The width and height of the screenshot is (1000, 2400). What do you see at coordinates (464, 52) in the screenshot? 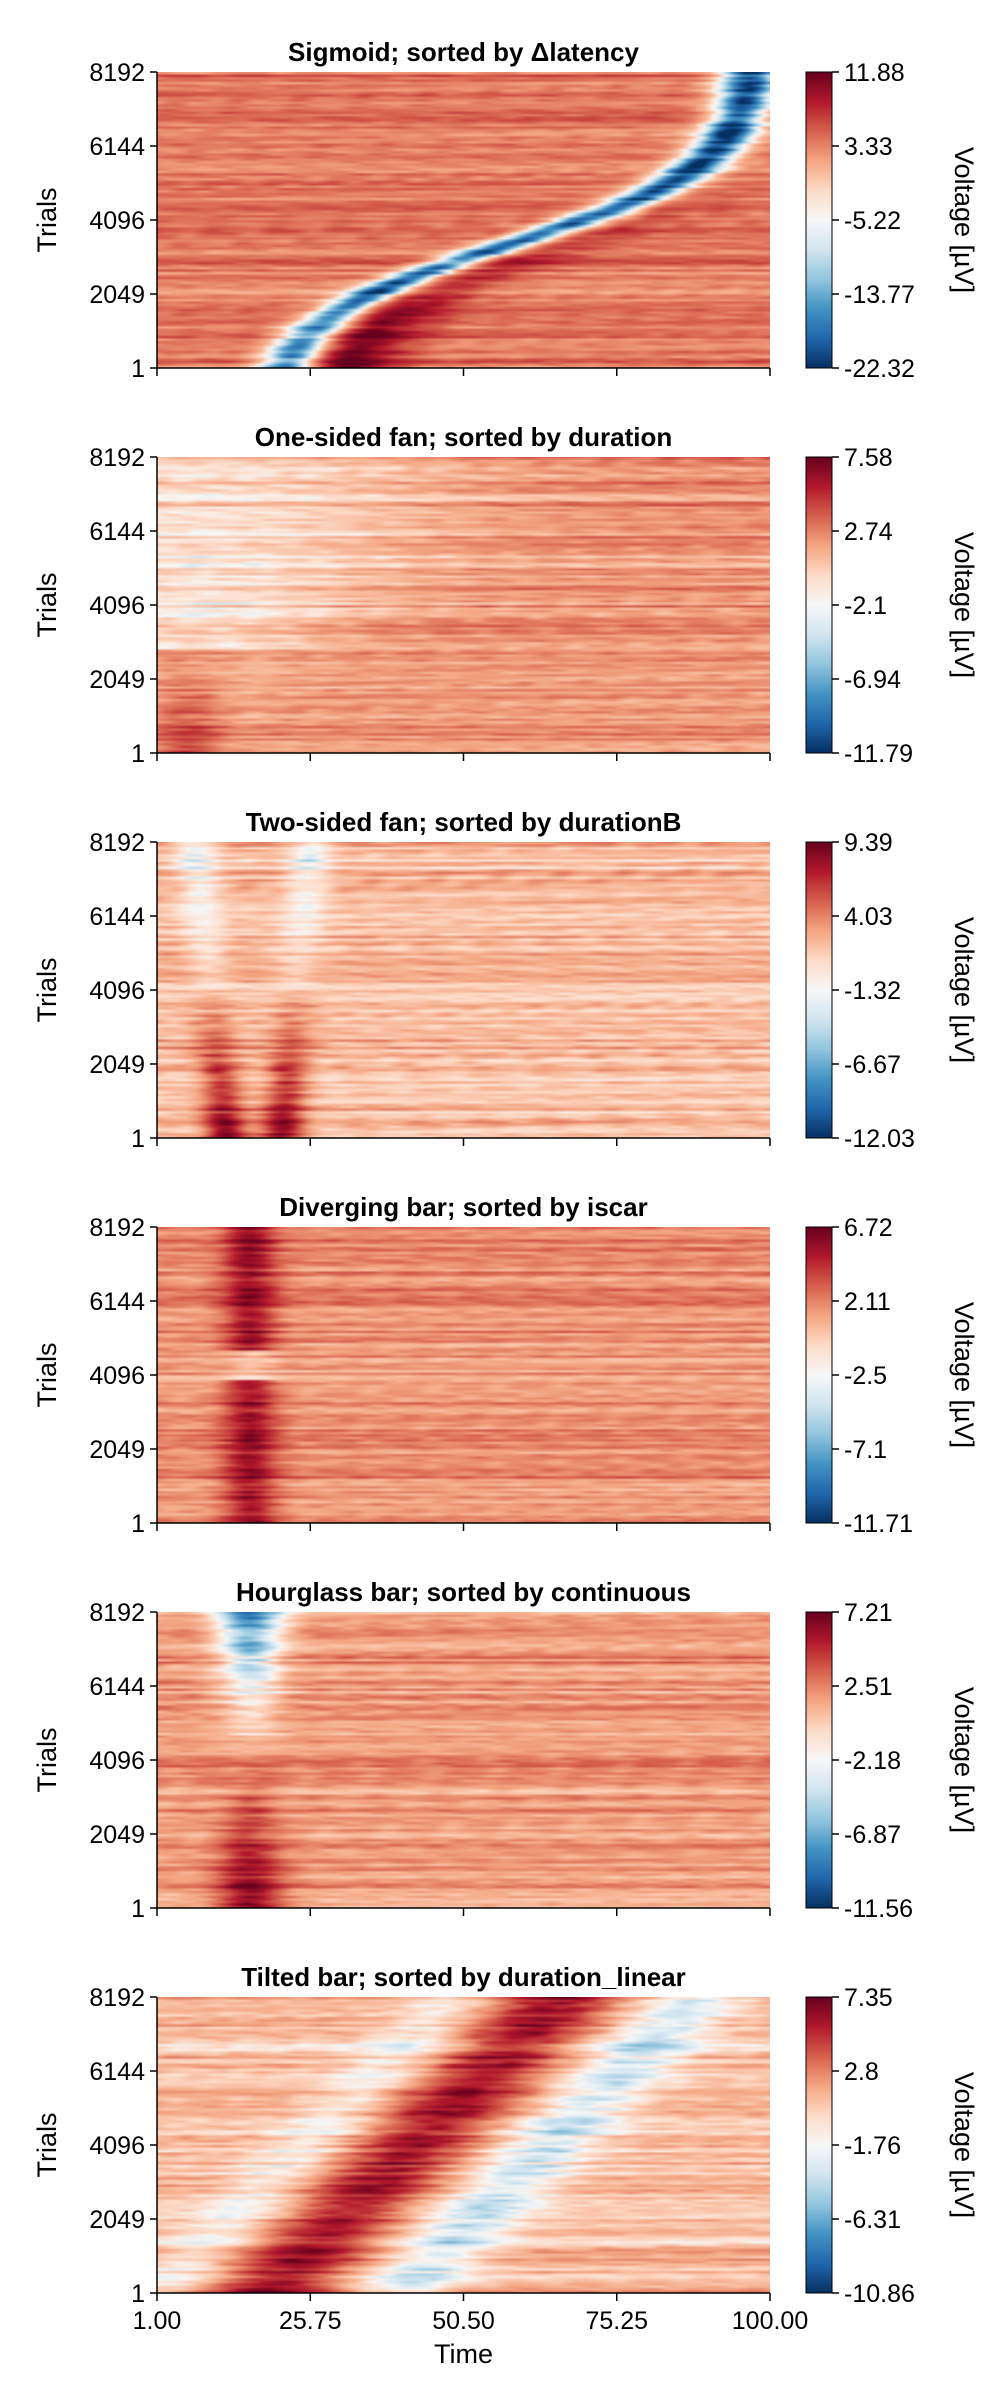
I see `panel-title: Sigmoid; sorted by Δlatency` at bounding box center [464, 52].